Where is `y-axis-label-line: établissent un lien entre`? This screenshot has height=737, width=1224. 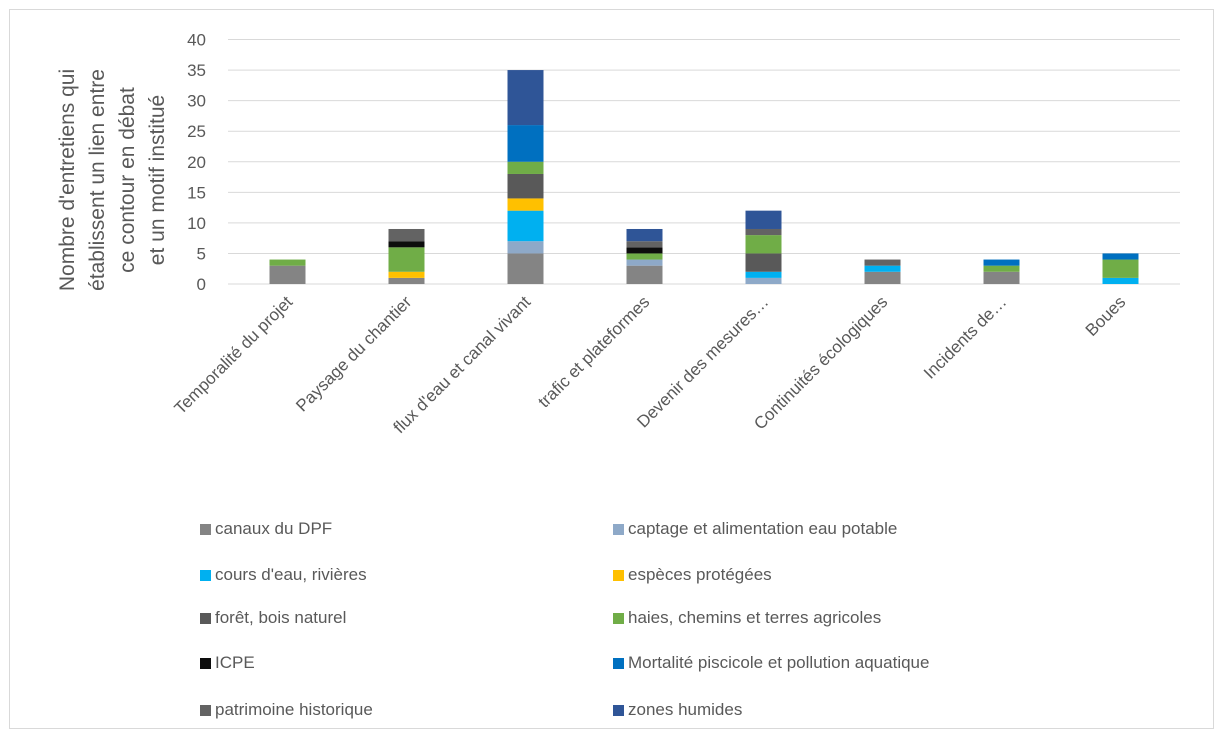
y-axis-label-line: établissent un lien entre is located at coordinates (97, 180).